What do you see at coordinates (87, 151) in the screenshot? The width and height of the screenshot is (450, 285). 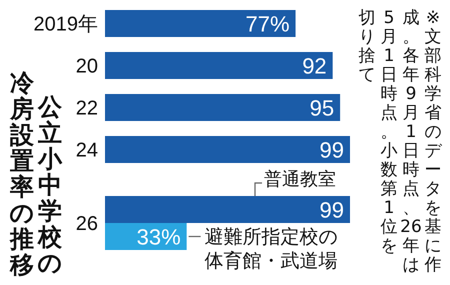 I see `y-tick-label: 24` at bounding box center [87, 151].